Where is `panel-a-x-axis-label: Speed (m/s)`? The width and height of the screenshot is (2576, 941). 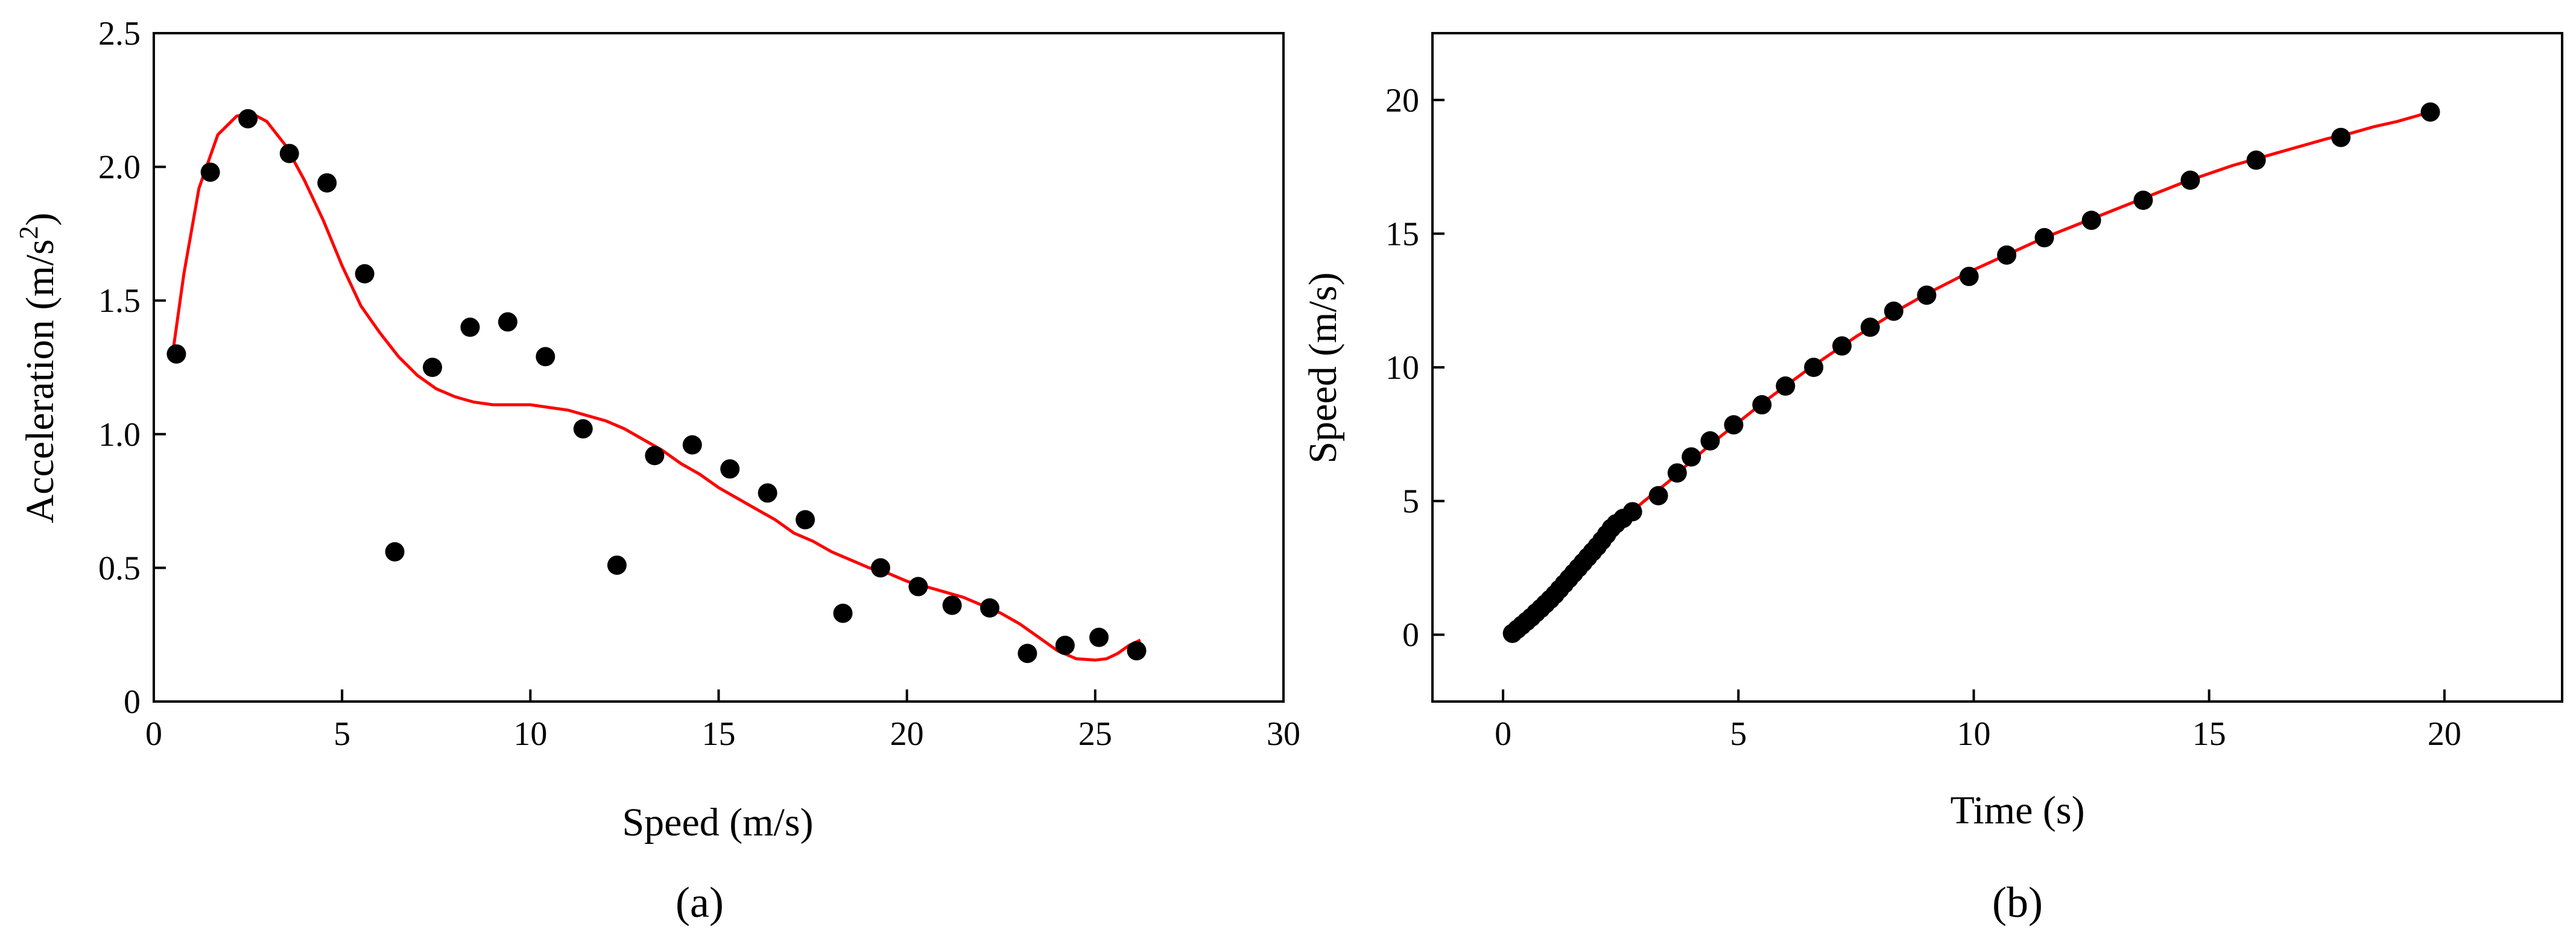
panel-a-x-axis-label: Speed (m/s) is located at coordinates (717, 822).